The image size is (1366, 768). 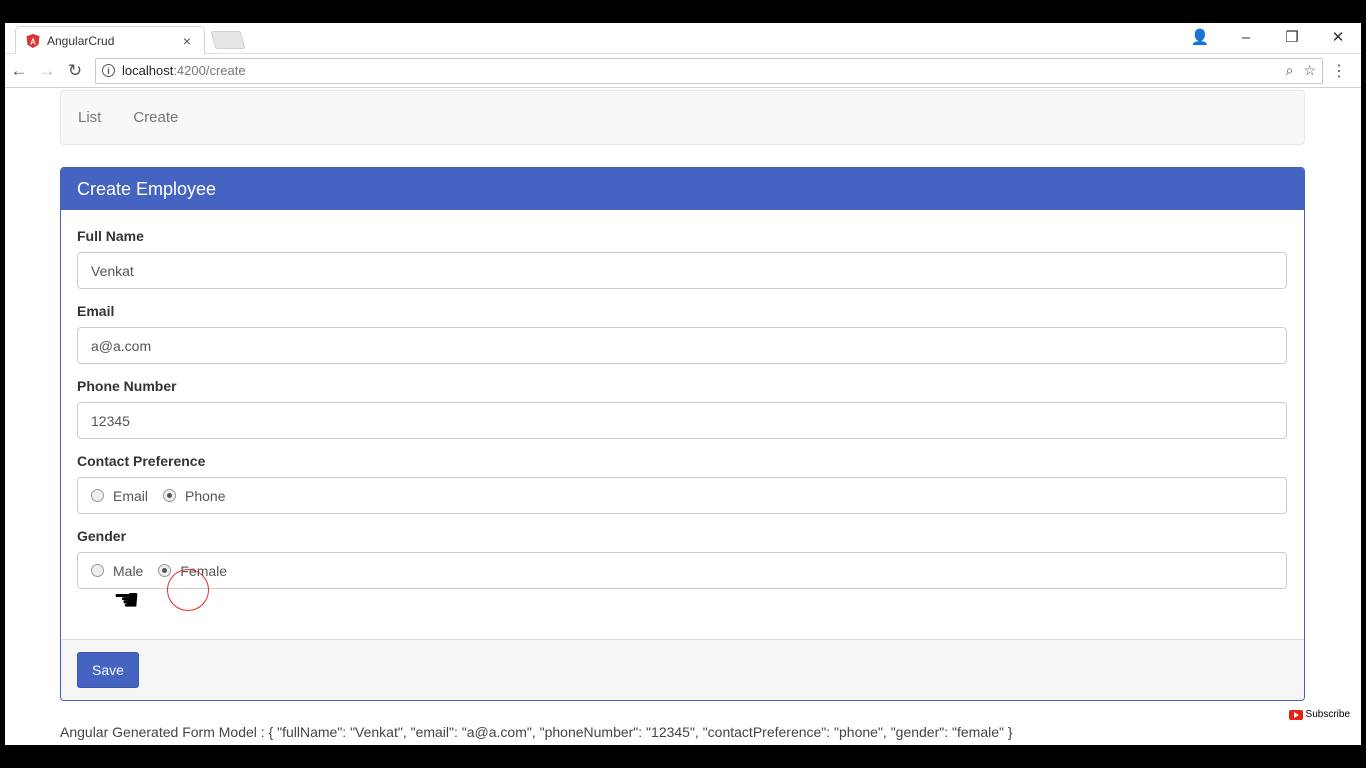 I want to click on back-icon: ←, so click(x=19, y=70).